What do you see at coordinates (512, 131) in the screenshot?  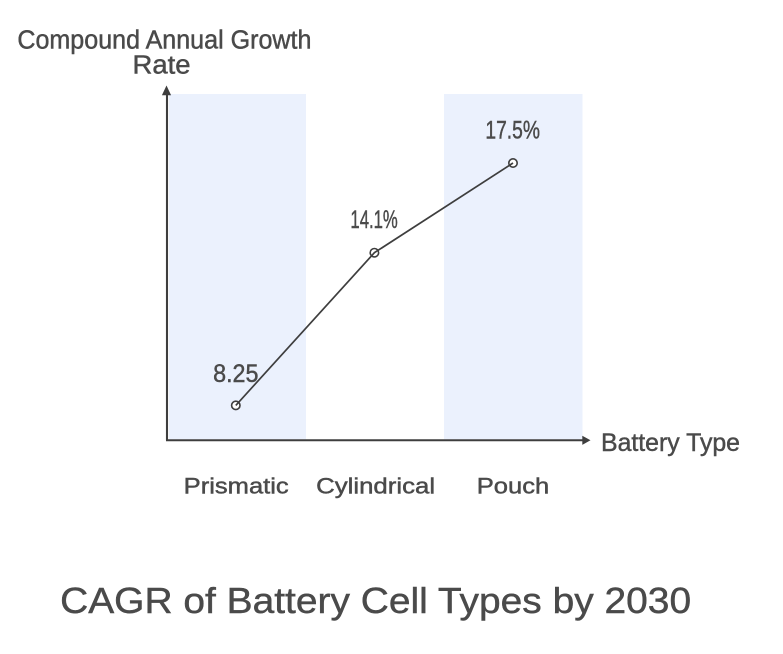 I see `svg-text: 17.5%` at bounding box center [512, 131].